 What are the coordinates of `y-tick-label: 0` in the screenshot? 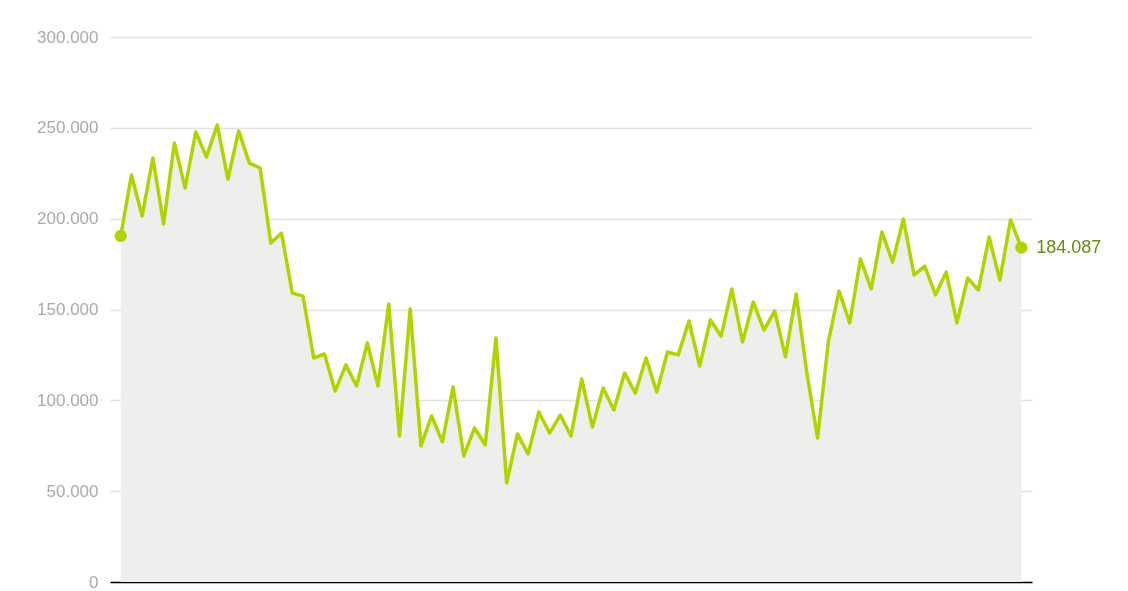 It's located at (94, 581).